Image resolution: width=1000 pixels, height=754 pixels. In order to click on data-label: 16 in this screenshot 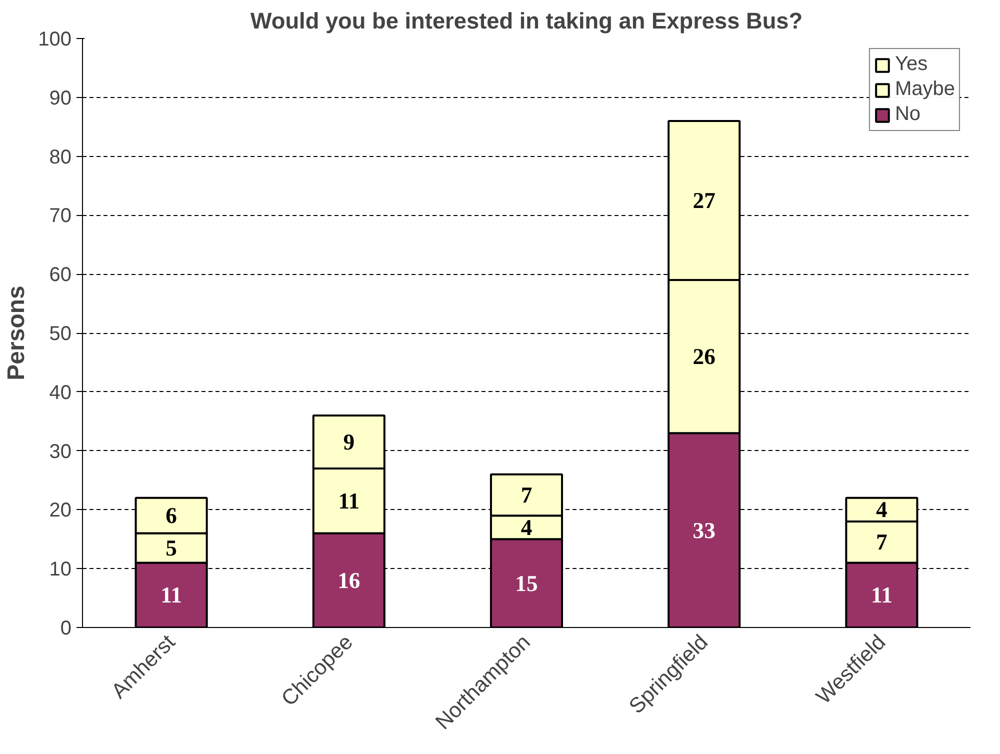, I will do `click(349, 580)`.